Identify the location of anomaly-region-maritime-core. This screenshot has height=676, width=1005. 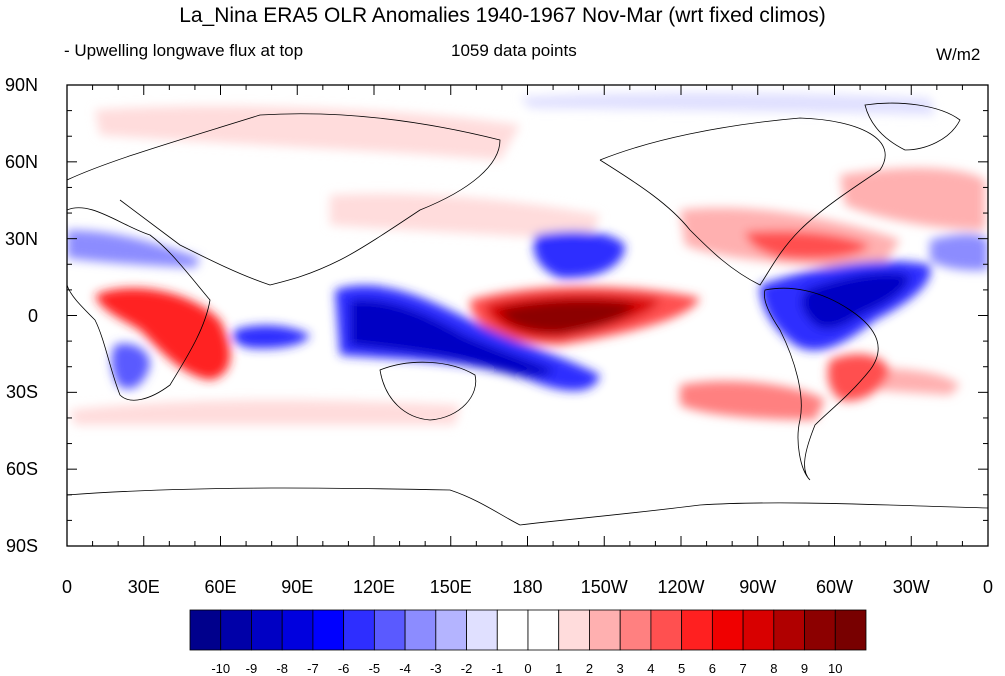
(452, 338).